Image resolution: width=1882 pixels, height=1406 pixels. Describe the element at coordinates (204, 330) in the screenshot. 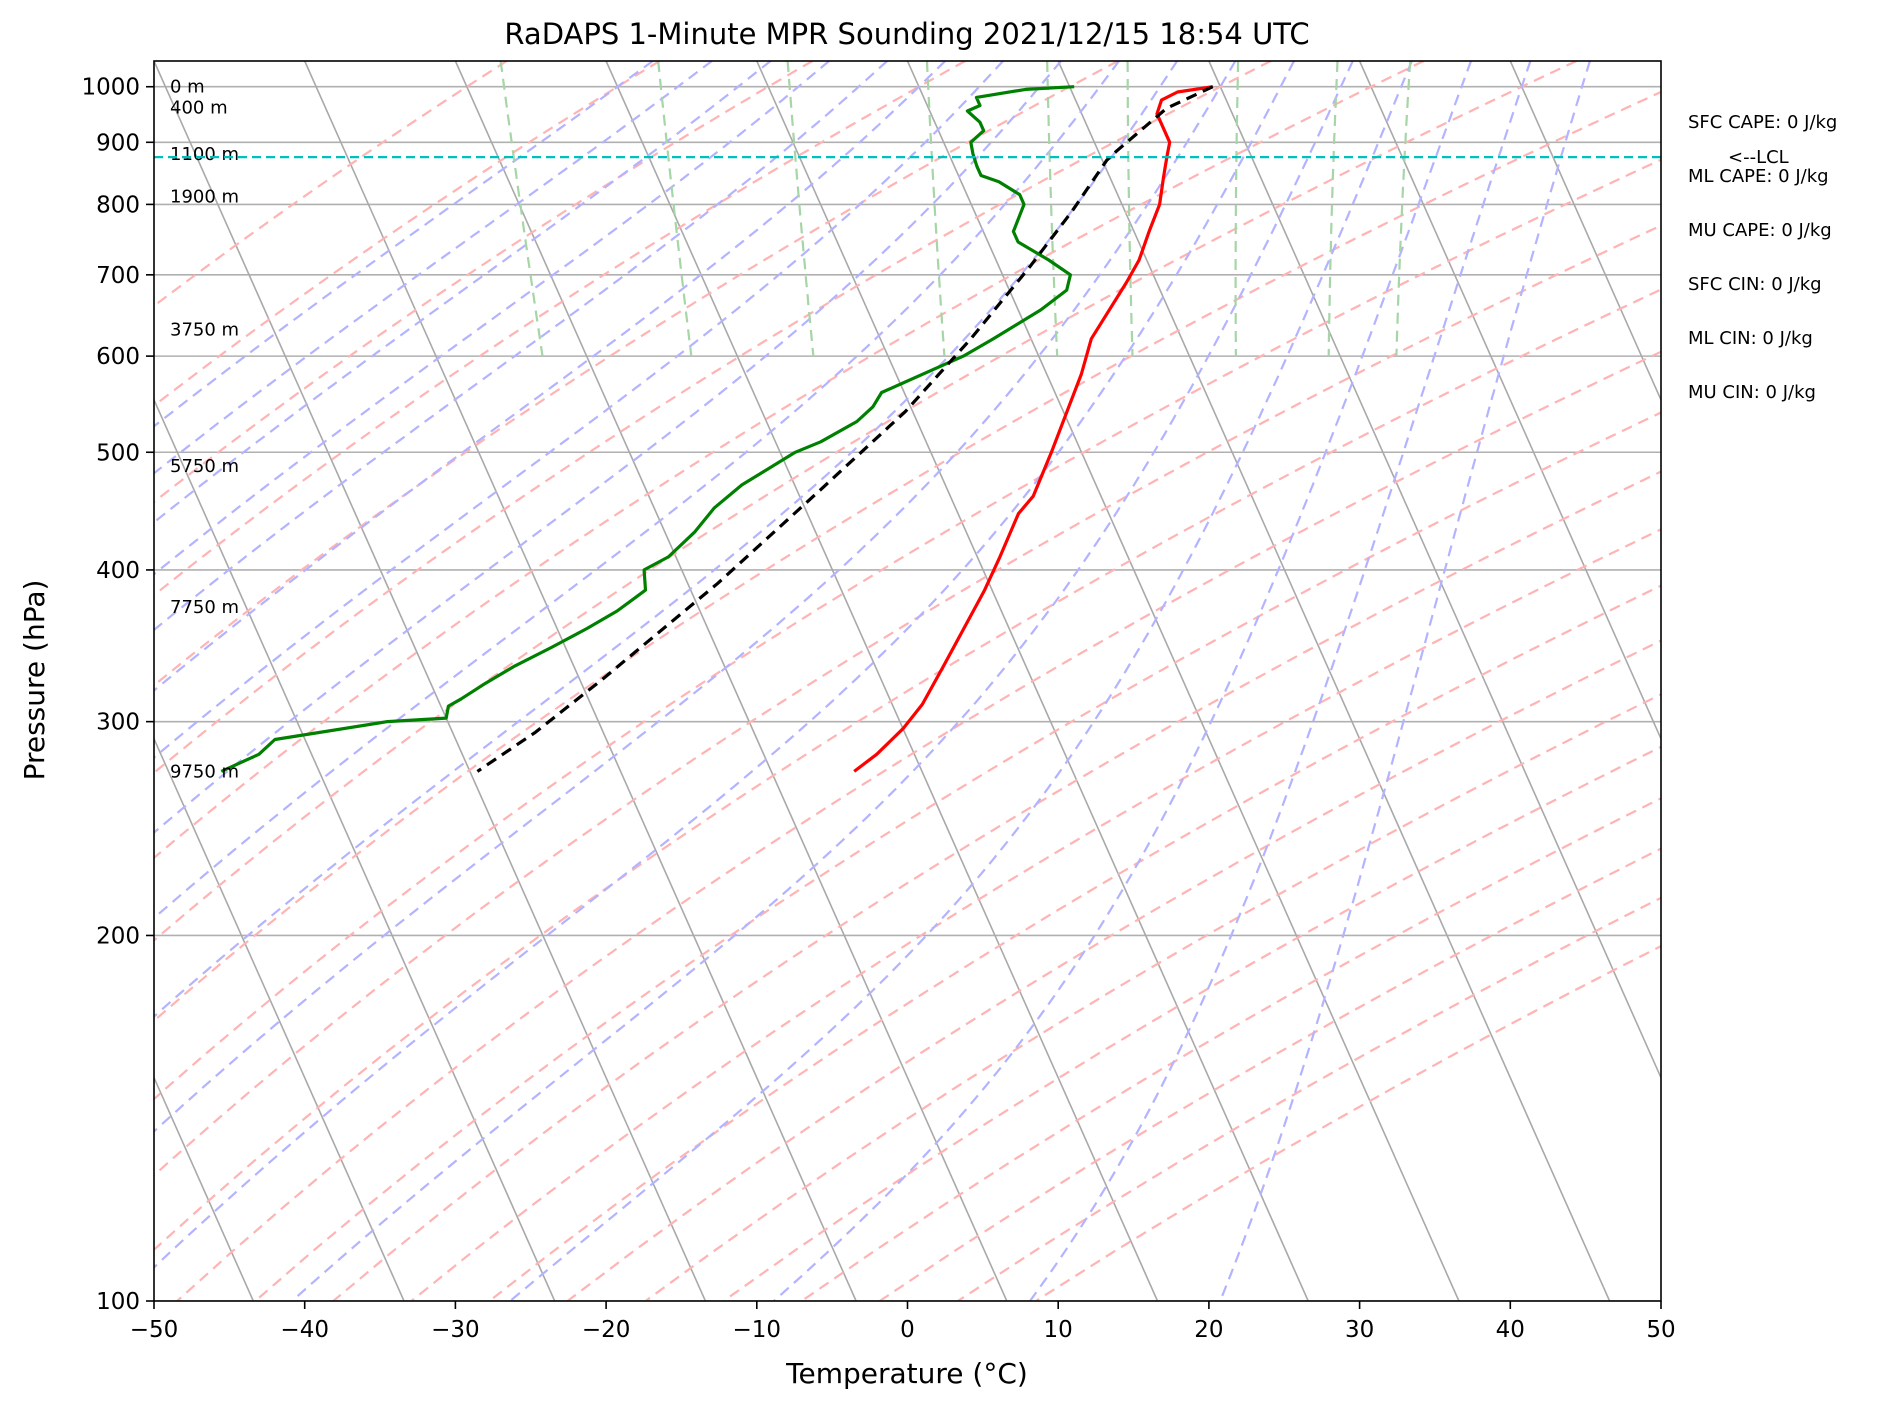

I see `height-label: 3750 m` at that location.